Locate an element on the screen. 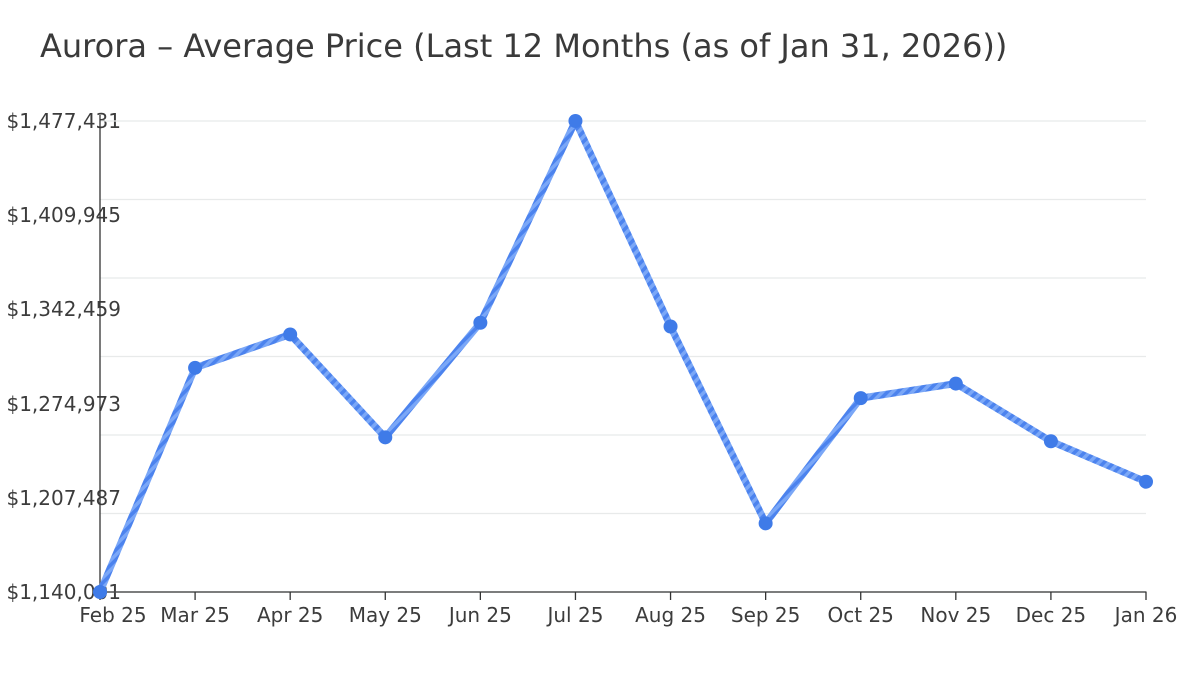 The image size is (1200, 675). x-axis-tick-label: Jun 25 is located at coordinates (480, 615).